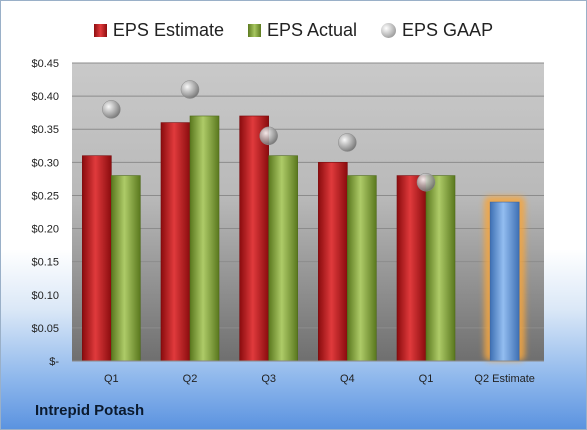 The height and width of the screenshot is (430, 587). Describe the element at coordinates (268, 379) in the screenshot. I see `x-tick-label: Q3` at that location.